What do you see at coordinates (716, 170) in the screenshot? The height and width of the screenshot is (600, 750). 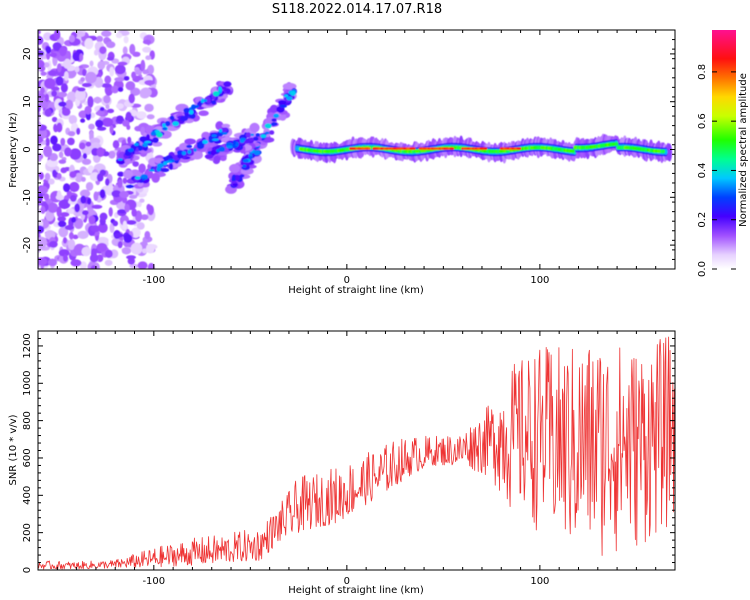 I see `colorbar-ticks: 0.0 0.2 0.4 0.6 0.8` at bounding box center [716, 170].